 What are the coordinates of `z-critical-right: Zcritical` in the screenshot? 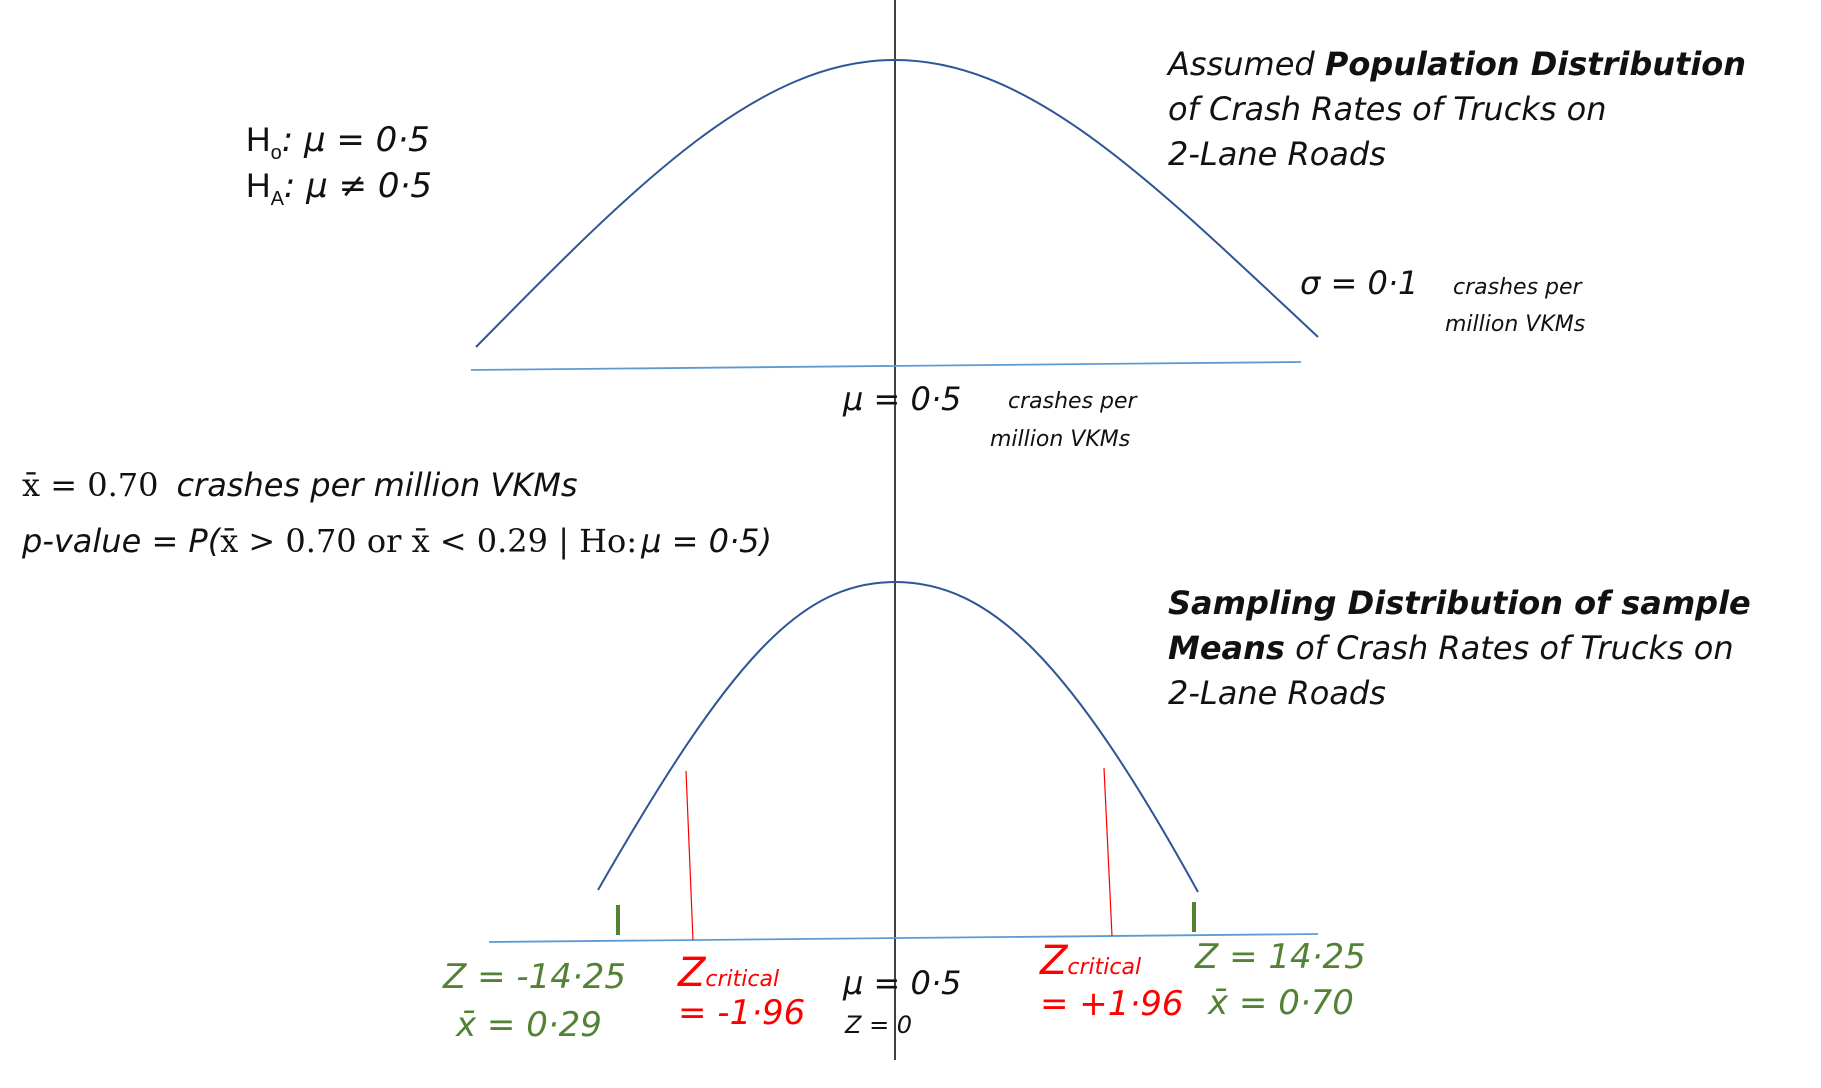 It's located at (1090, 961).